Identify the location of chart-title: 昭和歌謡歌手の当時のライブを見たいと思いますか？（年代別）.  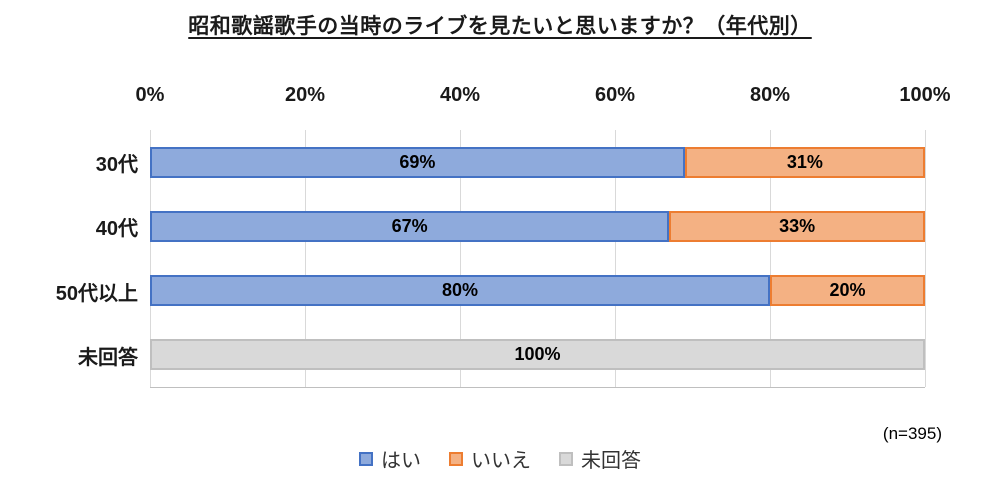
(500, 26).